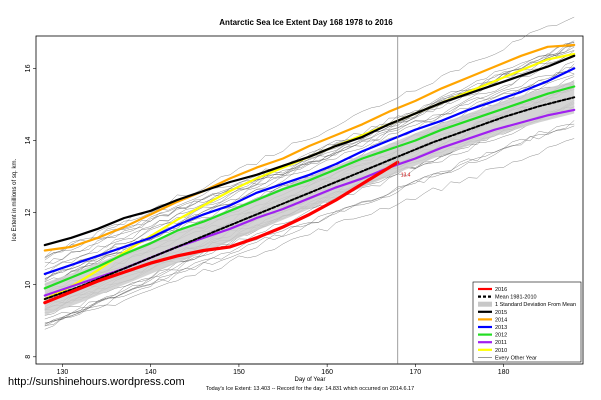 The width and height of the screenshot is (601, 400). I want to click on x-axis-label: Day of Year, so click(309, 380).